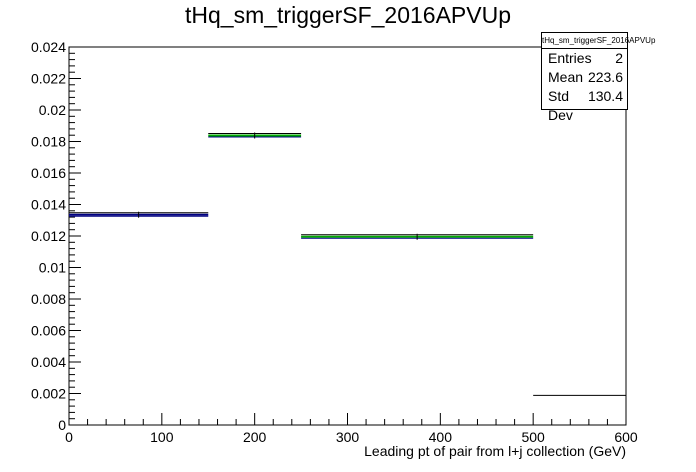 The image size is (696, 472). I want to click on y-tick-label: 0, so click(62, 425).